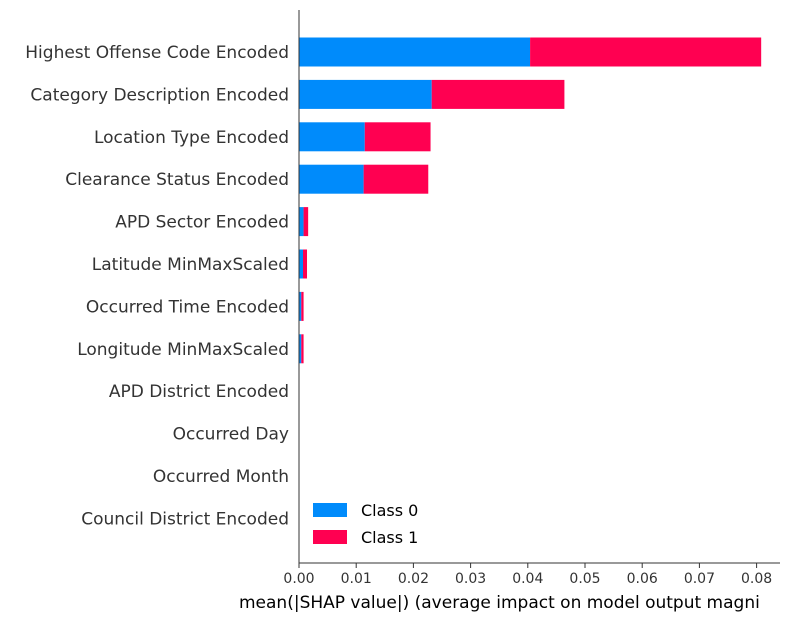 This screenshot has height=620, width=789. I want to click on category-label: Longitude MinMaxScaled, so click(183, 350).